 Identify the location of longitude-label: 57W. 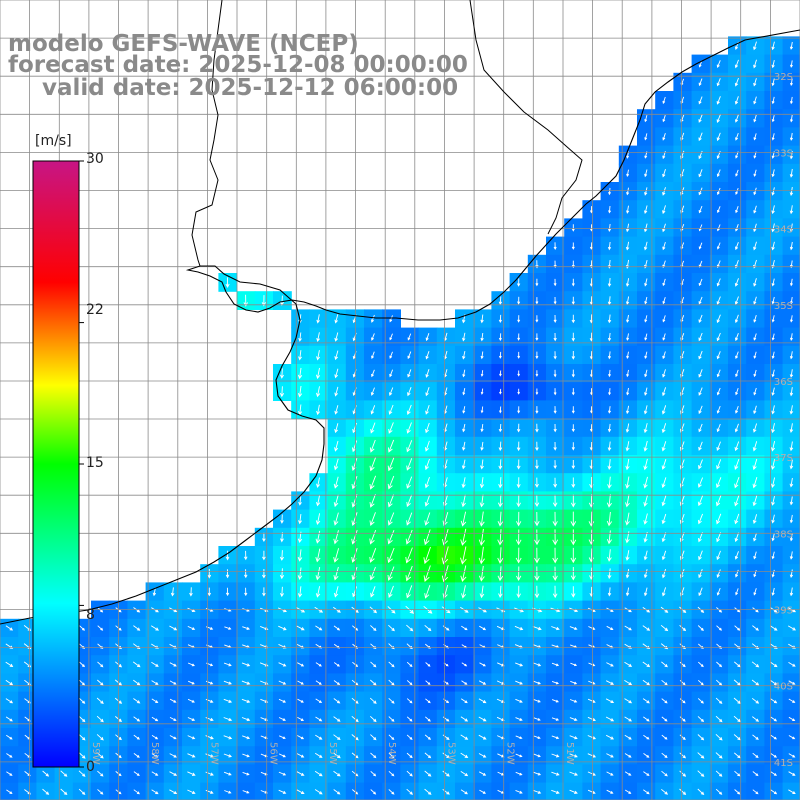
(213, 753).